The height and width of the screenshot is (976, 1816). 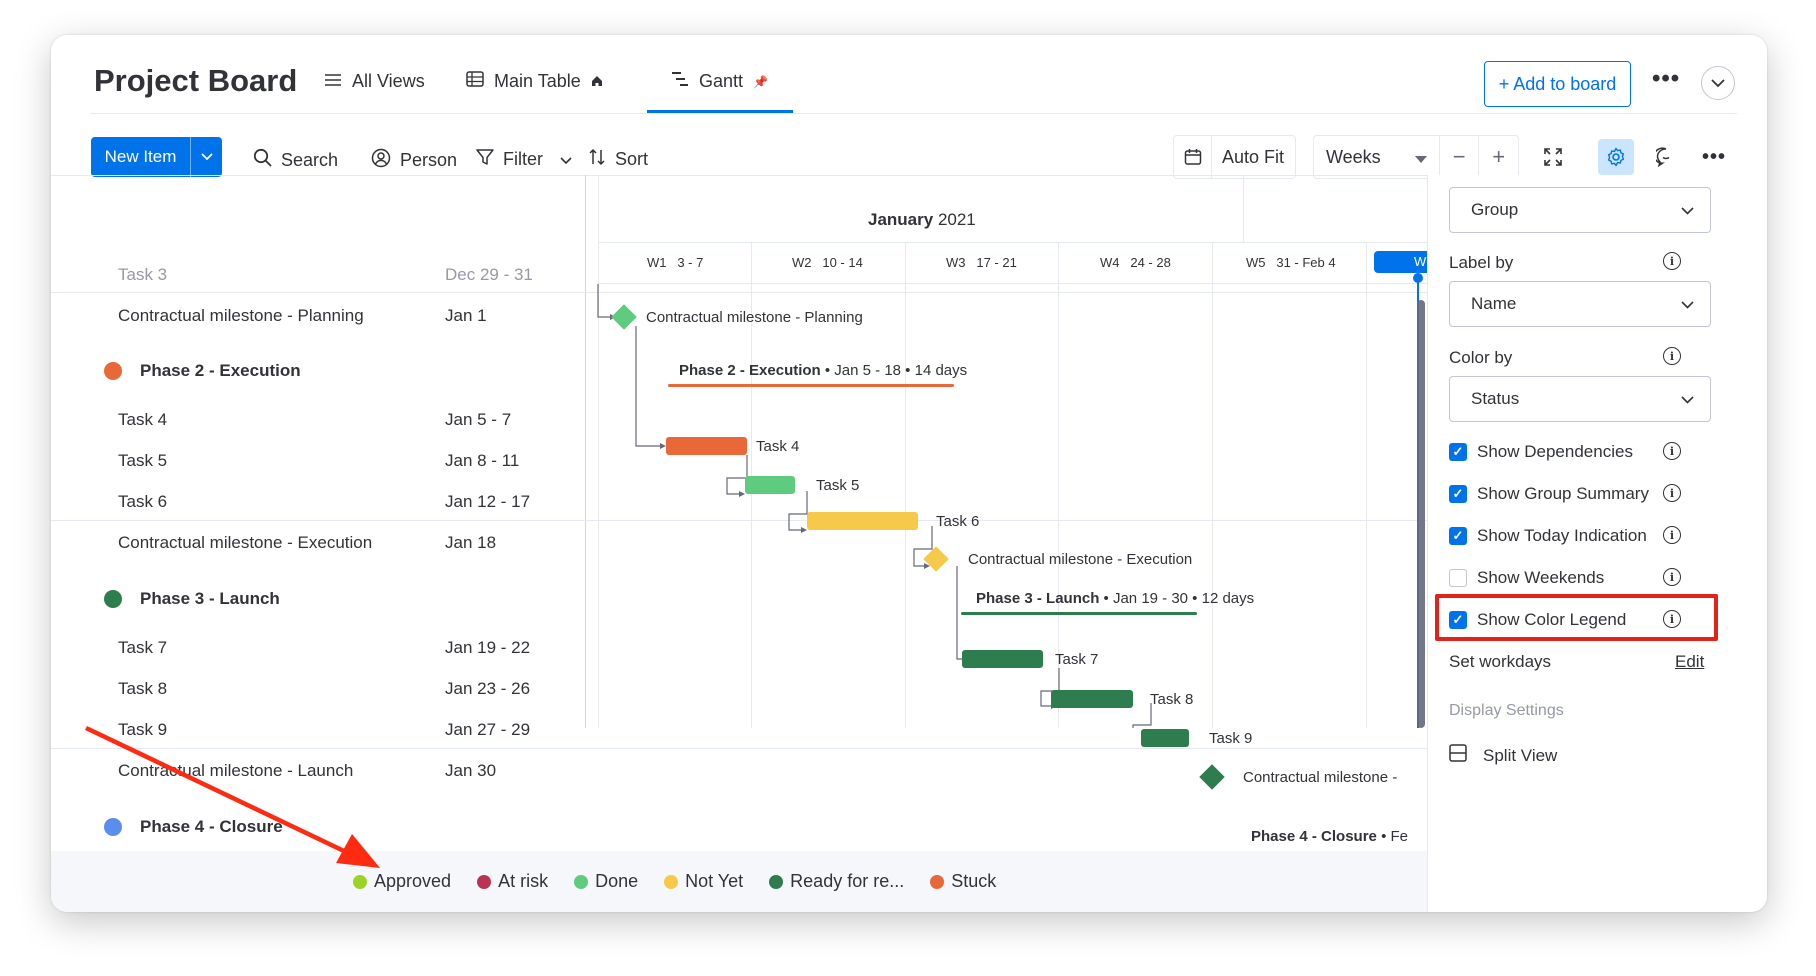 What do you see at coordinates (1526, 578) in the screenshot?
I see `show-weekends-checkbox: Show Weekends` at bounding box center [1526, 578].